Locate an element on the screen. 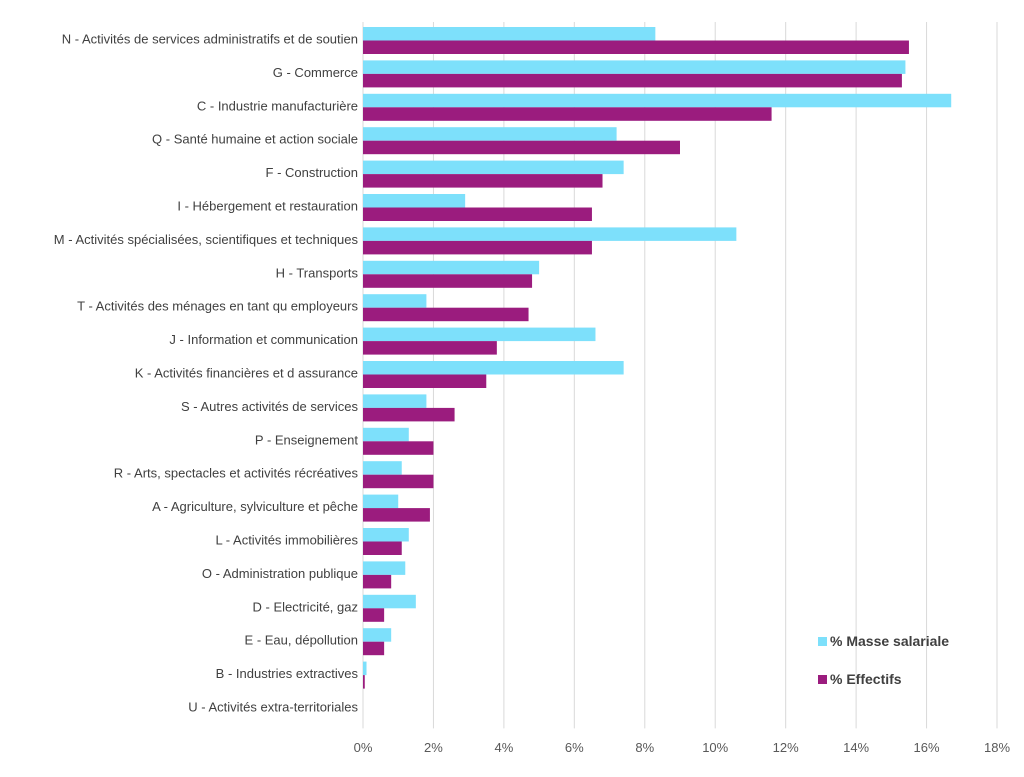 This screenshot has width=1024, height=777. category-label: B - Industries extractives is located at coordinates (287, 673).